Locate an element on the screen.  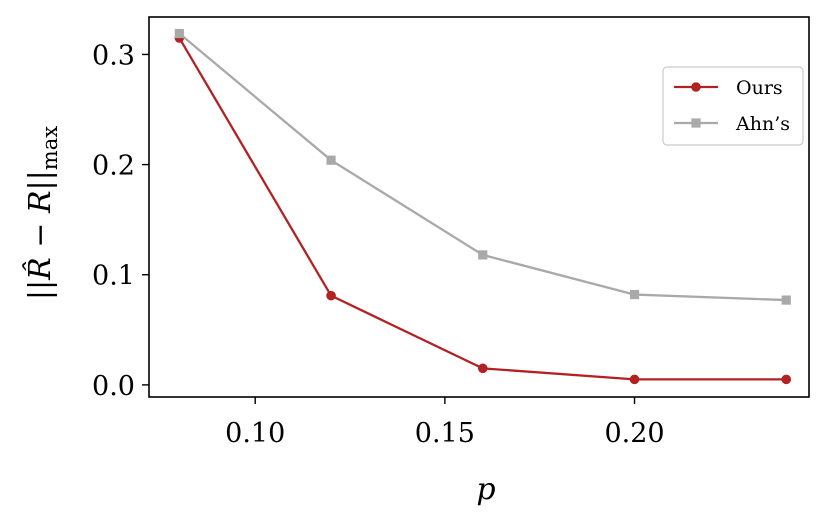
y-label-norm-close: || is located at coordinates (40, 180).